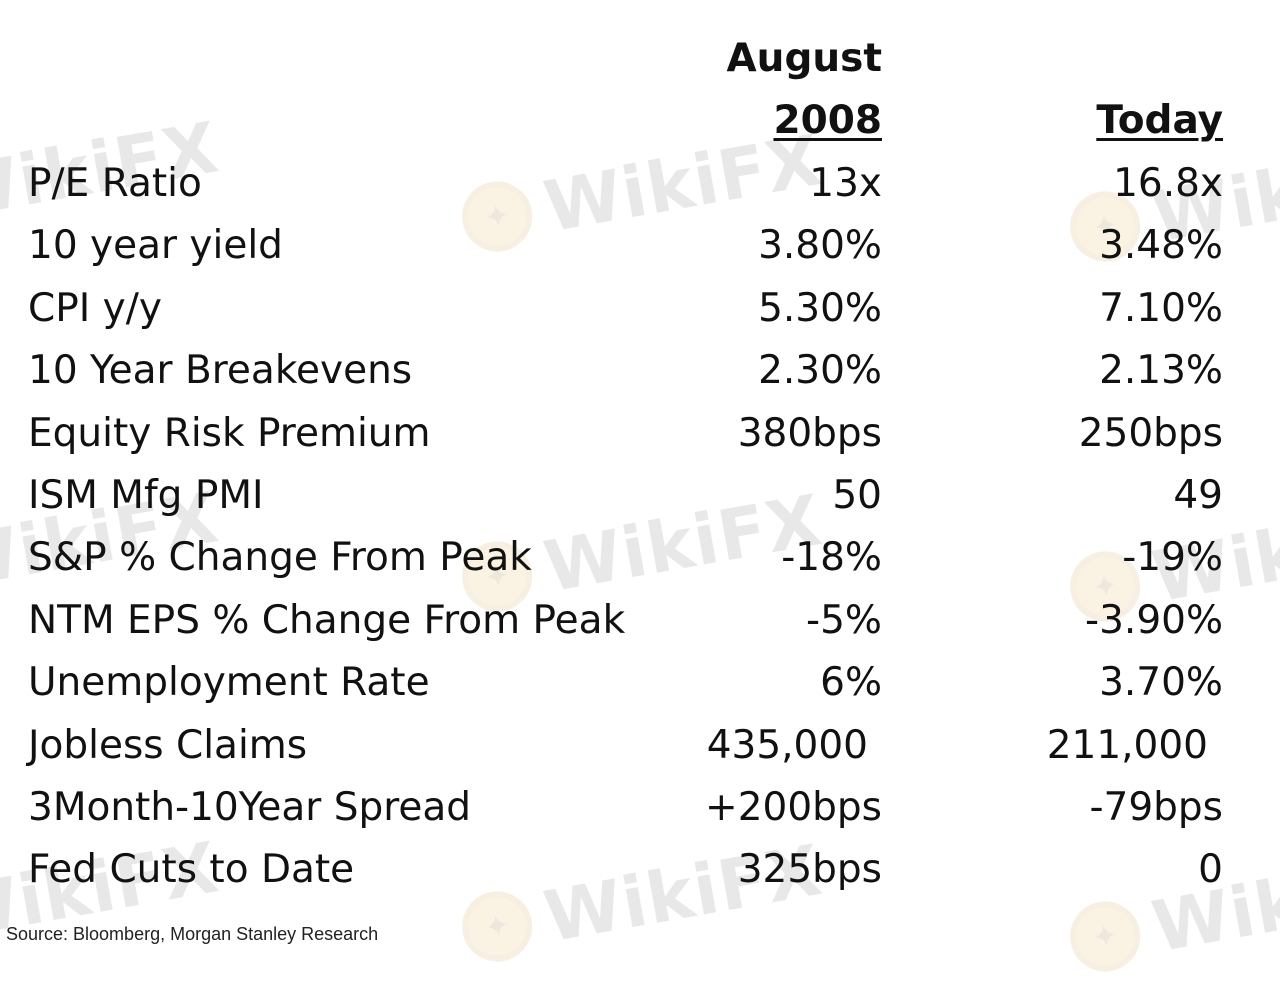 This screenshot has width=1280, height=983. Describe the element at coordinates (1150, 433) in the screenshot. I see `cell-today: 250bps` at that location.